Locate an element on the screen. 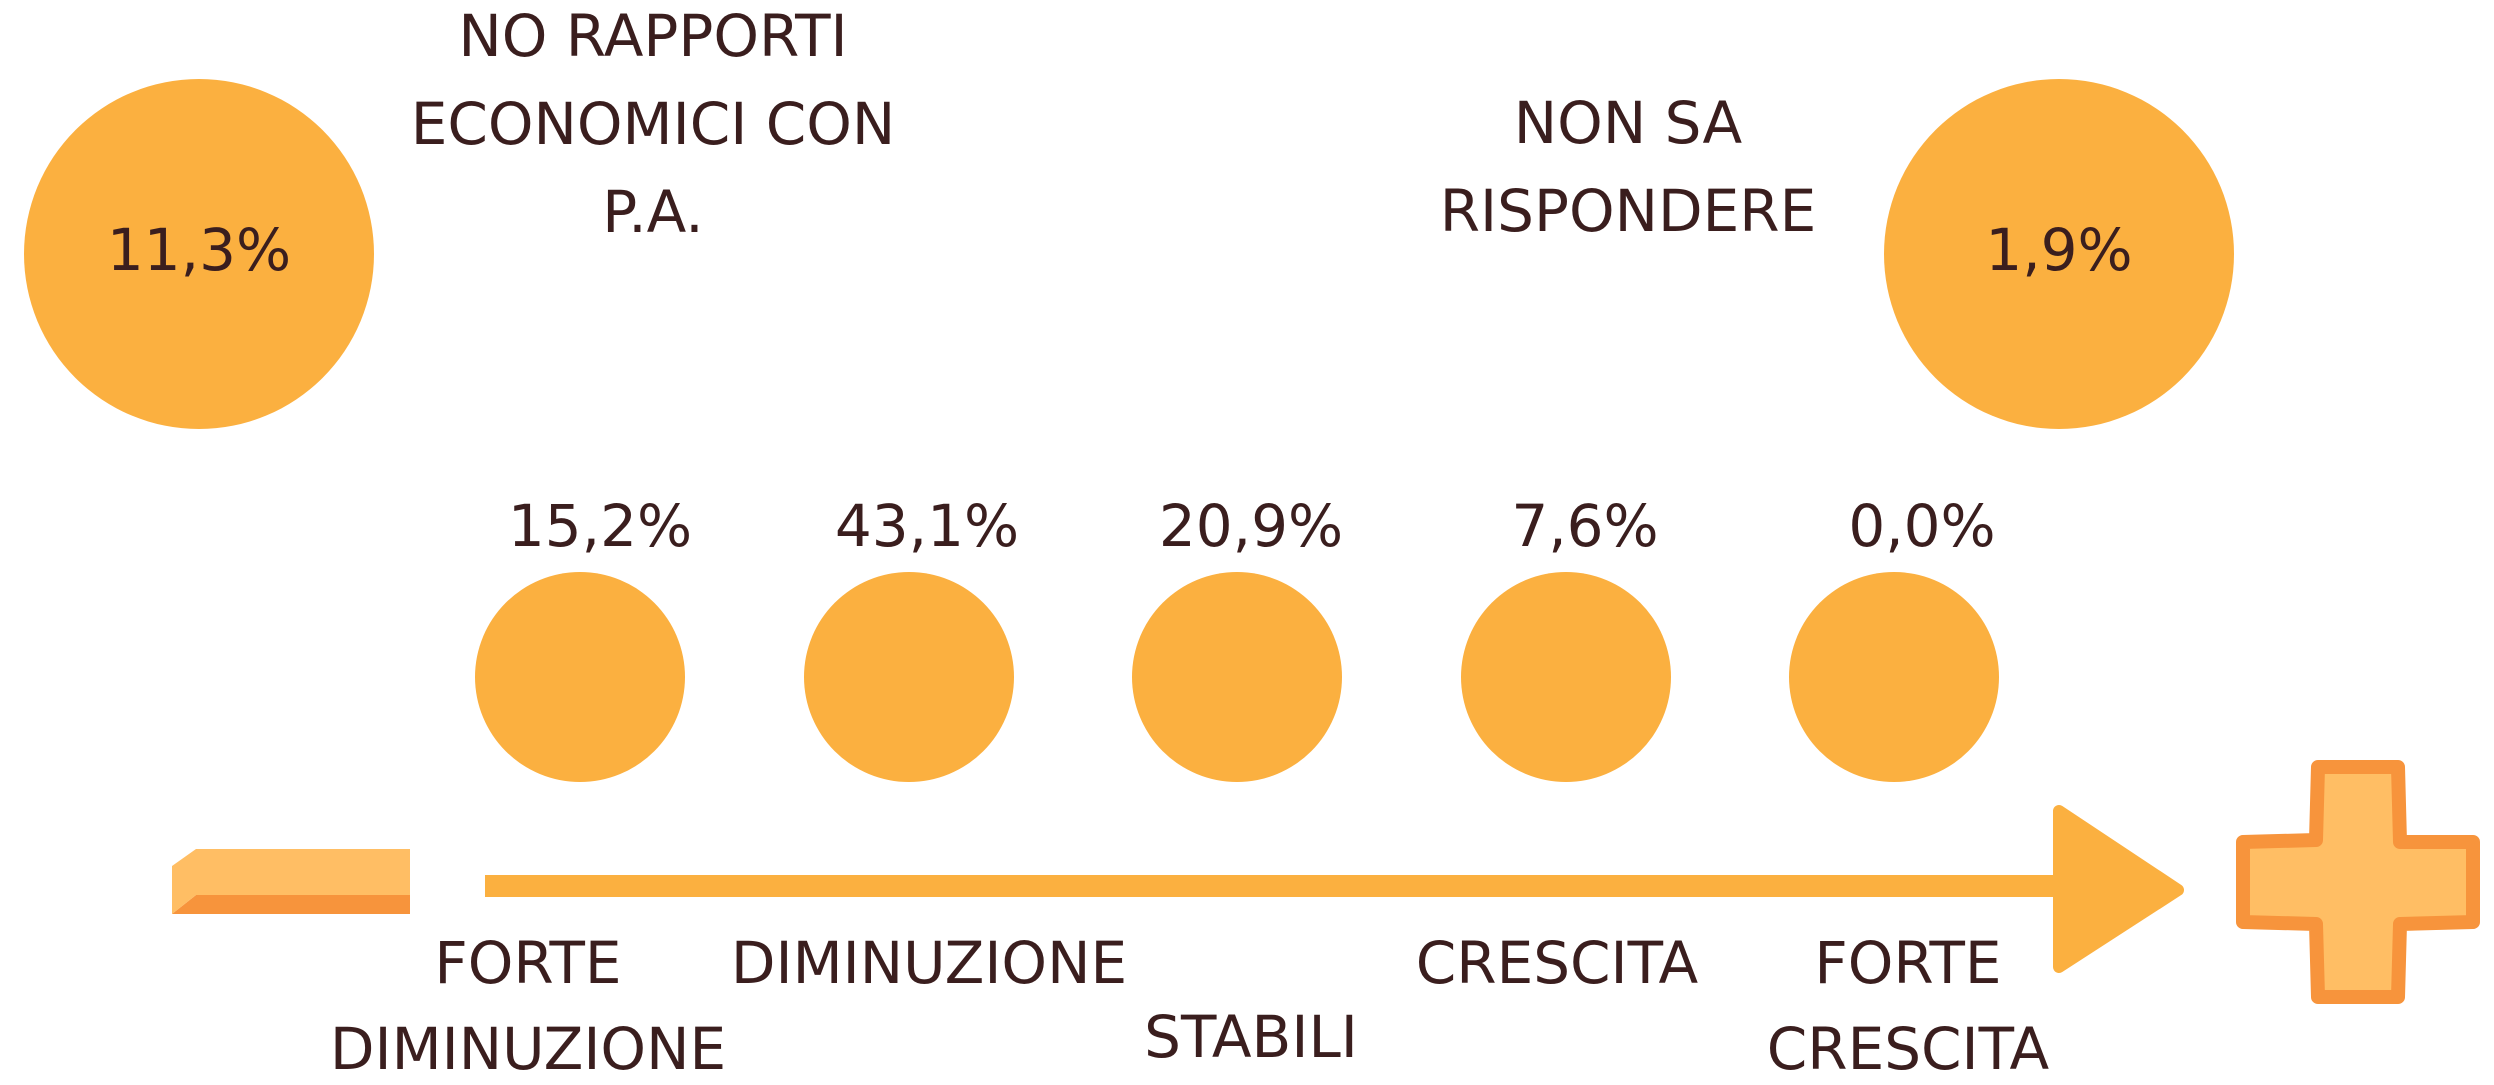 The height and width of the screenshot is (1085, 2494). value-label: 7,6% is located at coordinates (1584, 526).